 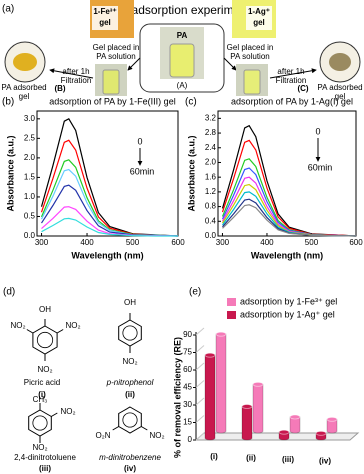 I want to click on panel-label: (a), so click(x=8, y=9).